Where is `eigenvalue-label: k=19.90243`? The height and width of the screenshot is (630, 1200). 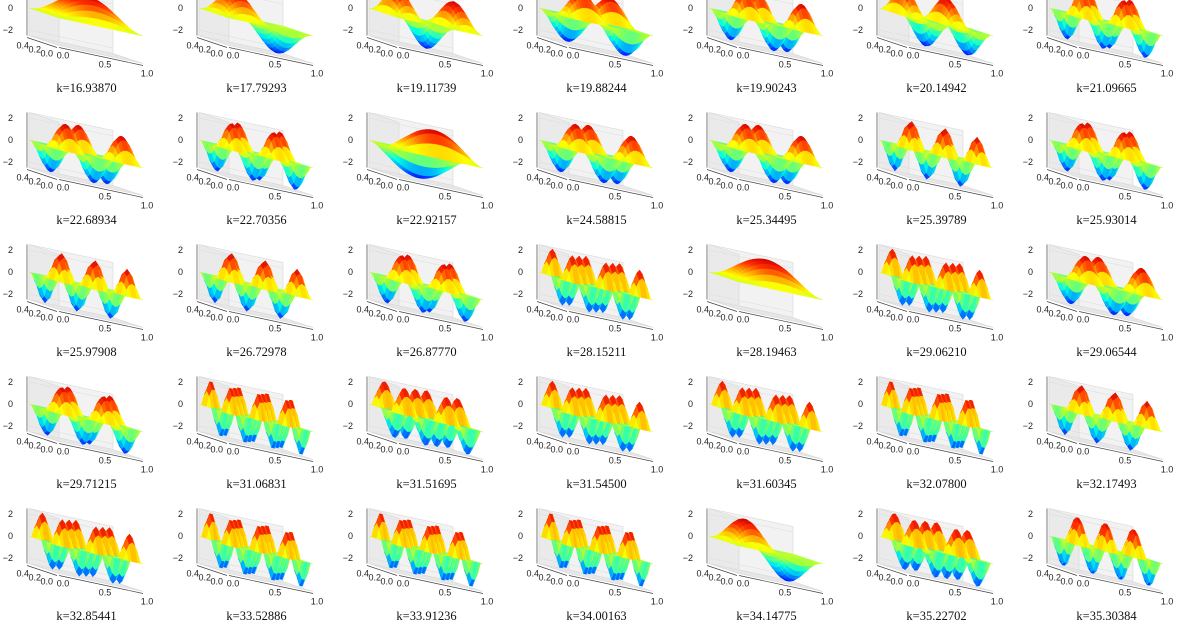 eigenvalue-label: k=19.90243 is located at coordinates (766, 88).